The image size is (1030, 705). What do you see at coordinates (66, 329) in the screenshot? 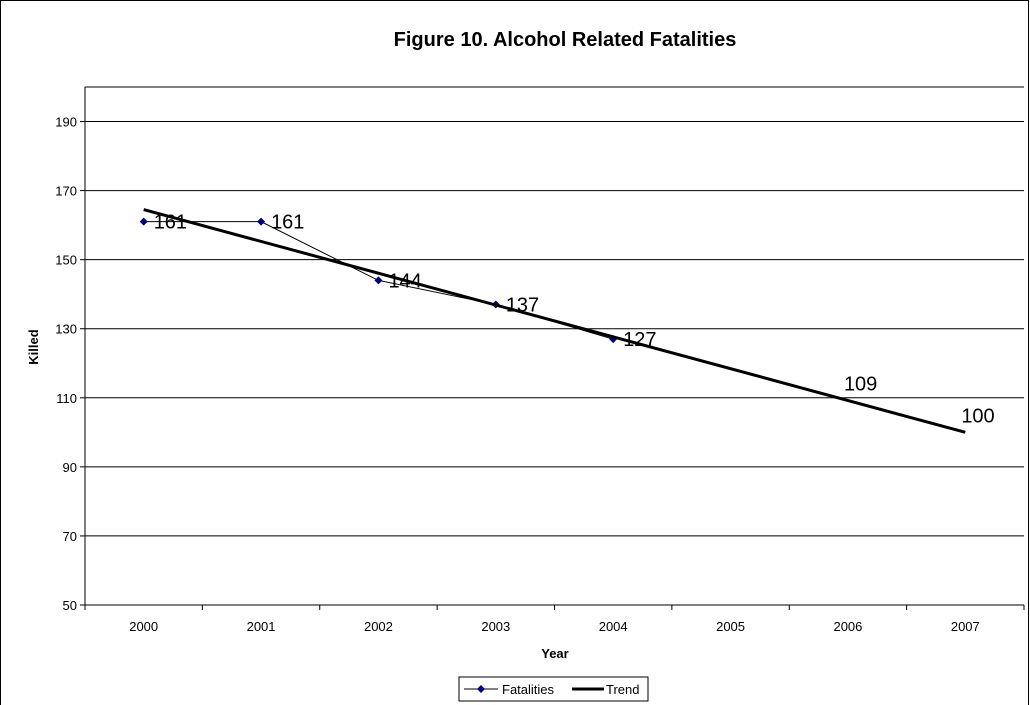
I see `y-tick-label: 130` at bounding box center [66, 329].